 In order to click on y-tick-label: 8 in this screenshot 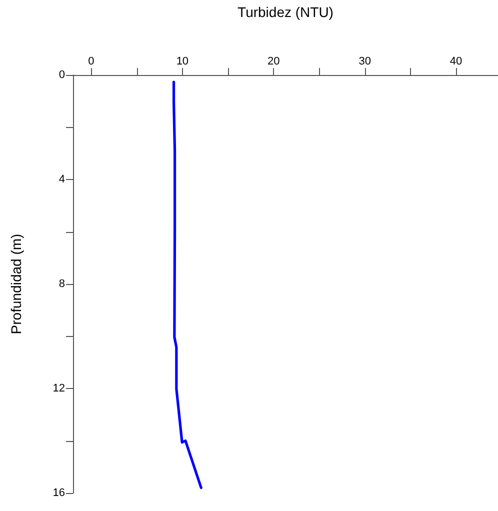, I will do `click(61, 284)`.